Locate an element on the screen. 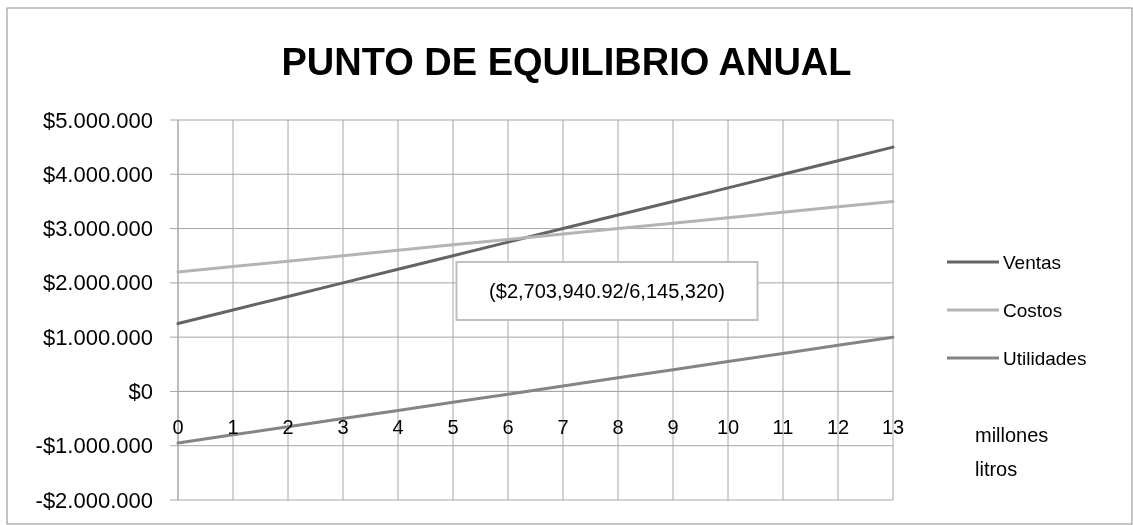 Image resolution: width=1133 pixels, height=525 pixels. y-tick-label: $5.000.000 is located at coordinates (97, 120).